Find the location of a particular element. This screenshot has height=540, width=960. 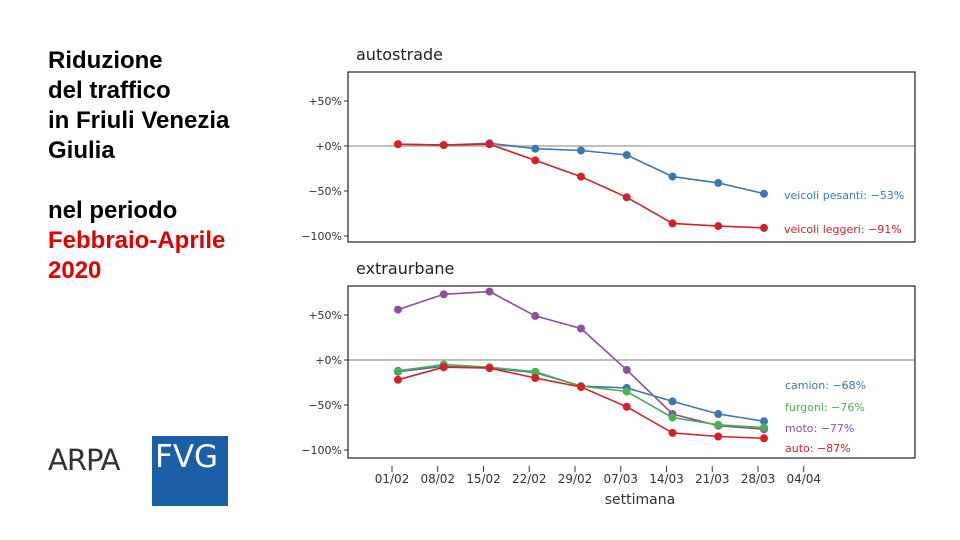

series-label-auto: auto: −87% is located at coordinates (818, 448).